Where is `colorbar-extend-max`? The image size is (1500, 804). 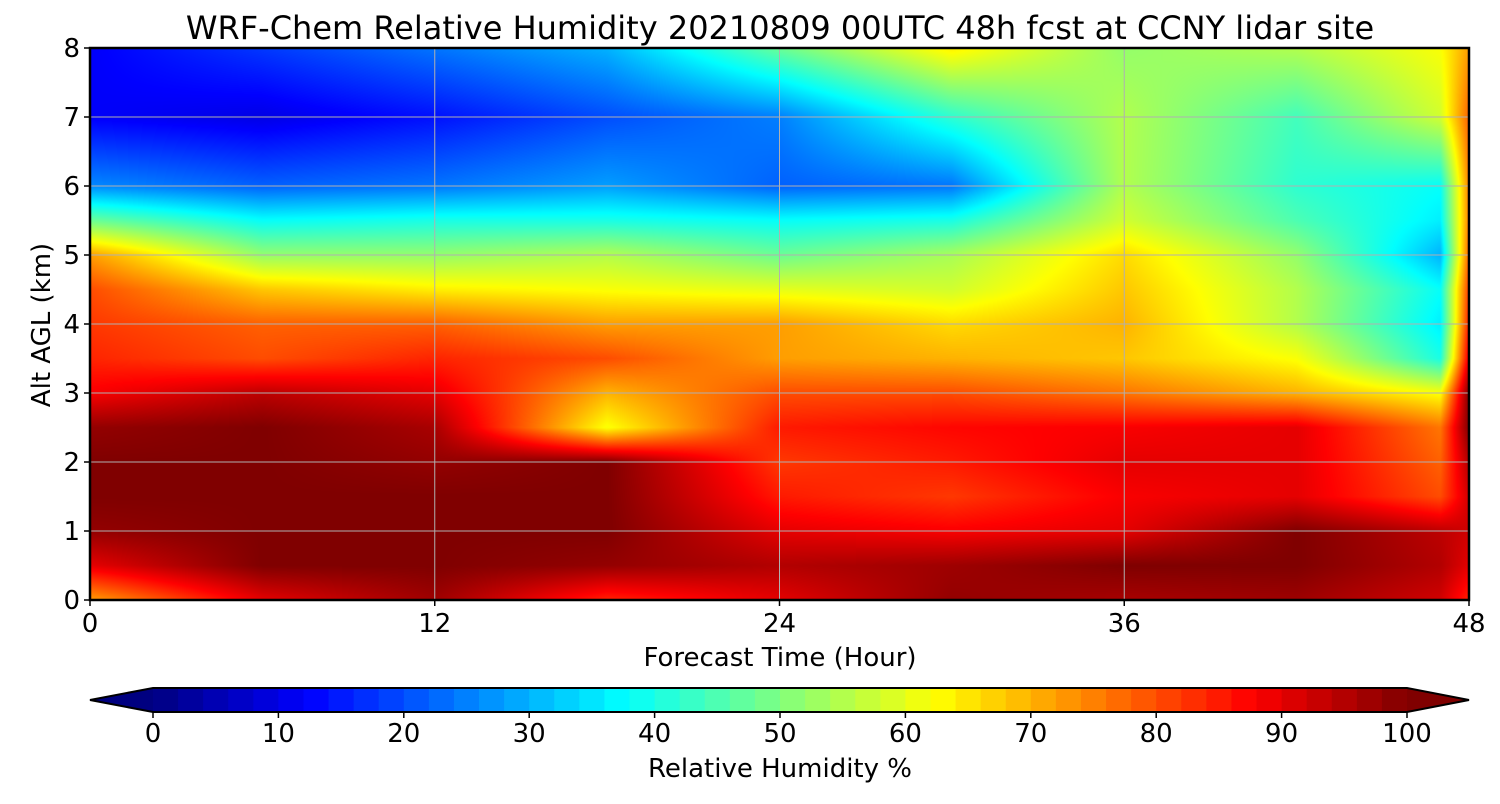
colorbar-extend-max is located at coordinates (1438, 700).